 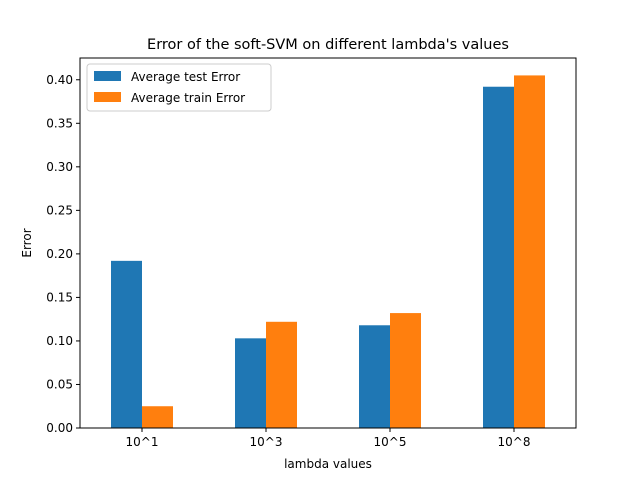 What do you see at coordinates (59, 80) in the screenshot?
I see `y-tick-label: 0.40` at bounding box center [59, 80].